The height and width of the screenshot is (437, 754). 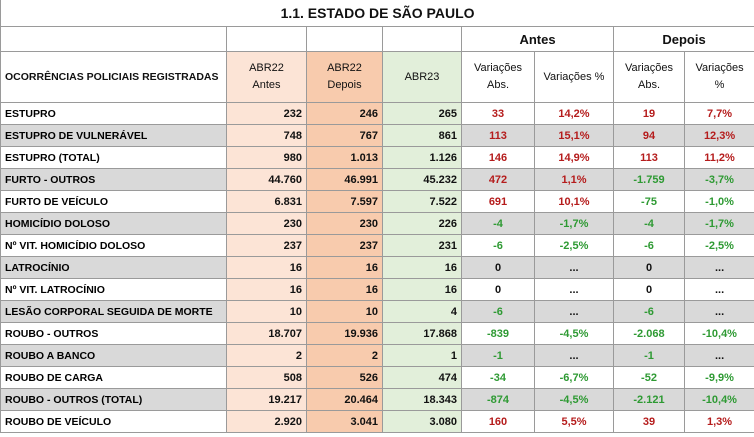 I want to click on header-abr22-antes: ABR22 Antes, so click(x=266, y=77).